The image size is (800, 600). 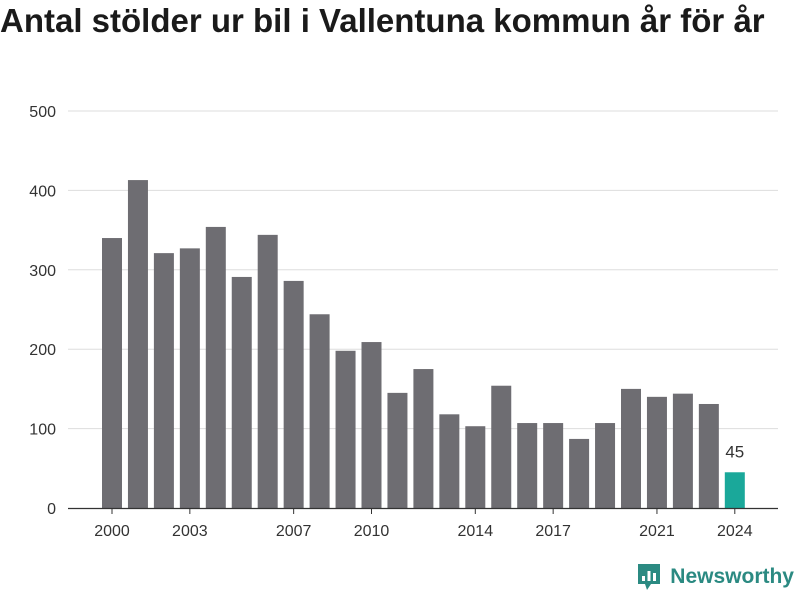 I want to click on bar-2013, so click(x=449, y=461).